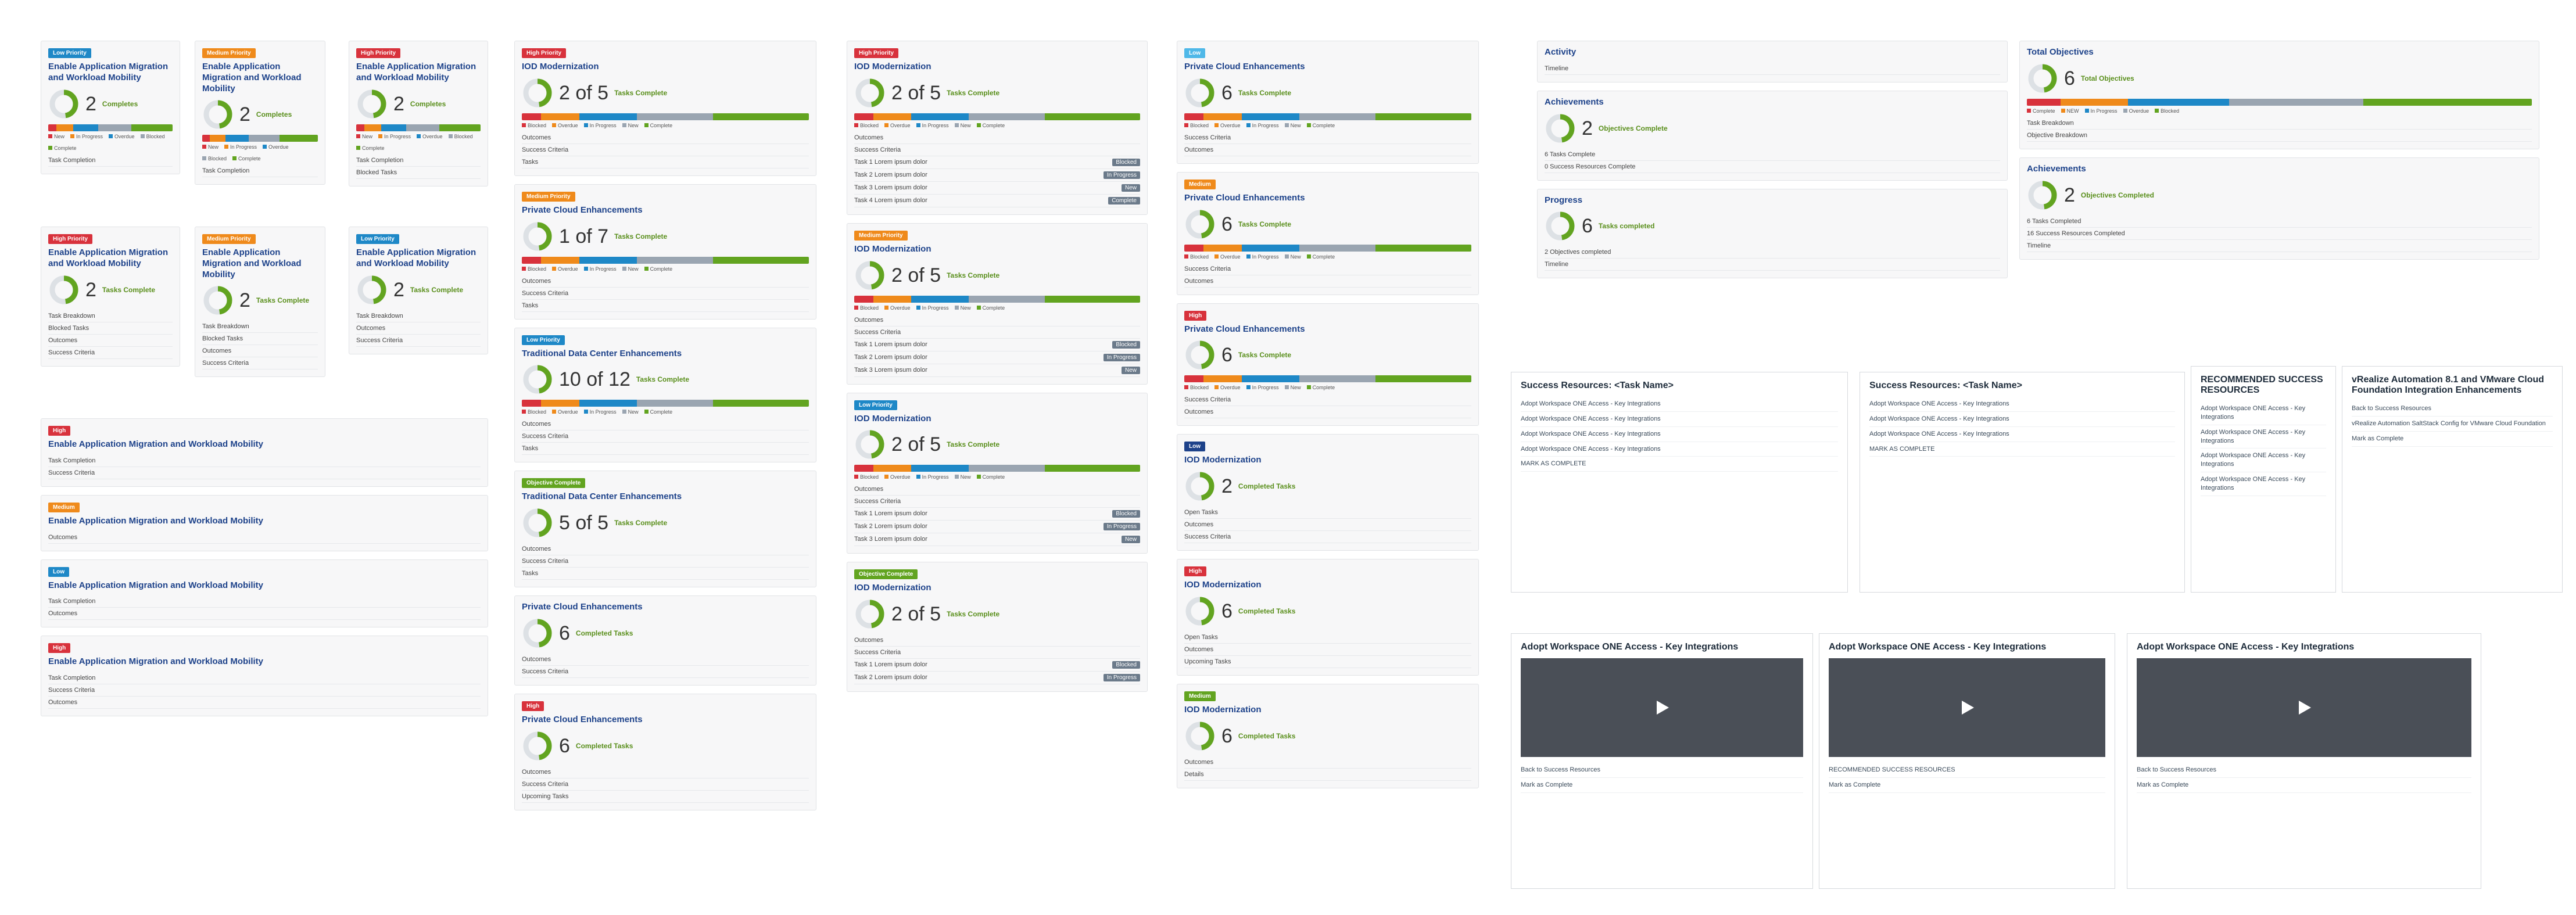 The image size is (2576, 915). What do you see at coordinates (875, 405) in the screenshot?
I see `priority-tag: Low Priority` at bounding box center [875, 405].